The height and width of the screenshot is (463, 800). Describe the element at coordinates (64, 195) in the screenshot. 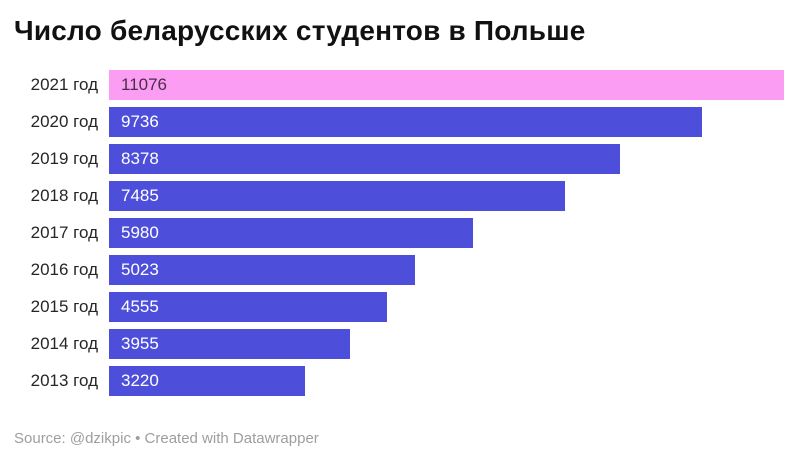

I see `category-label: 2018 год` at that location.